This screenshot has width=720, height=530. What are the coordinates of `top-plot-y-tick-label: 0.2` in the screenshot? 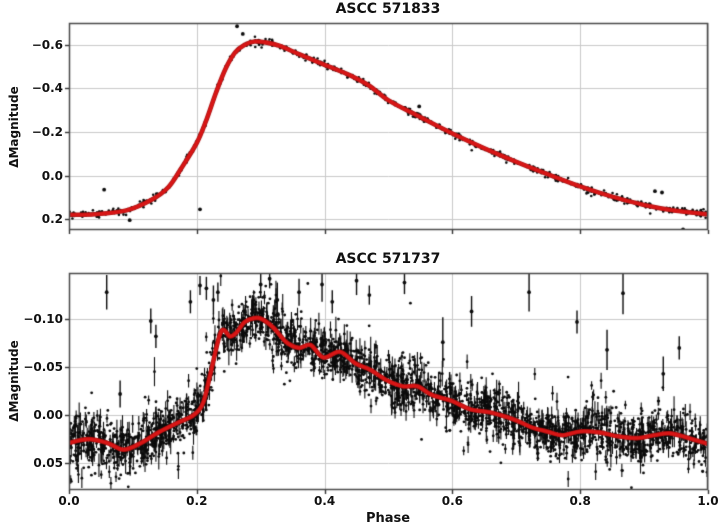 It's located at (52, 219).